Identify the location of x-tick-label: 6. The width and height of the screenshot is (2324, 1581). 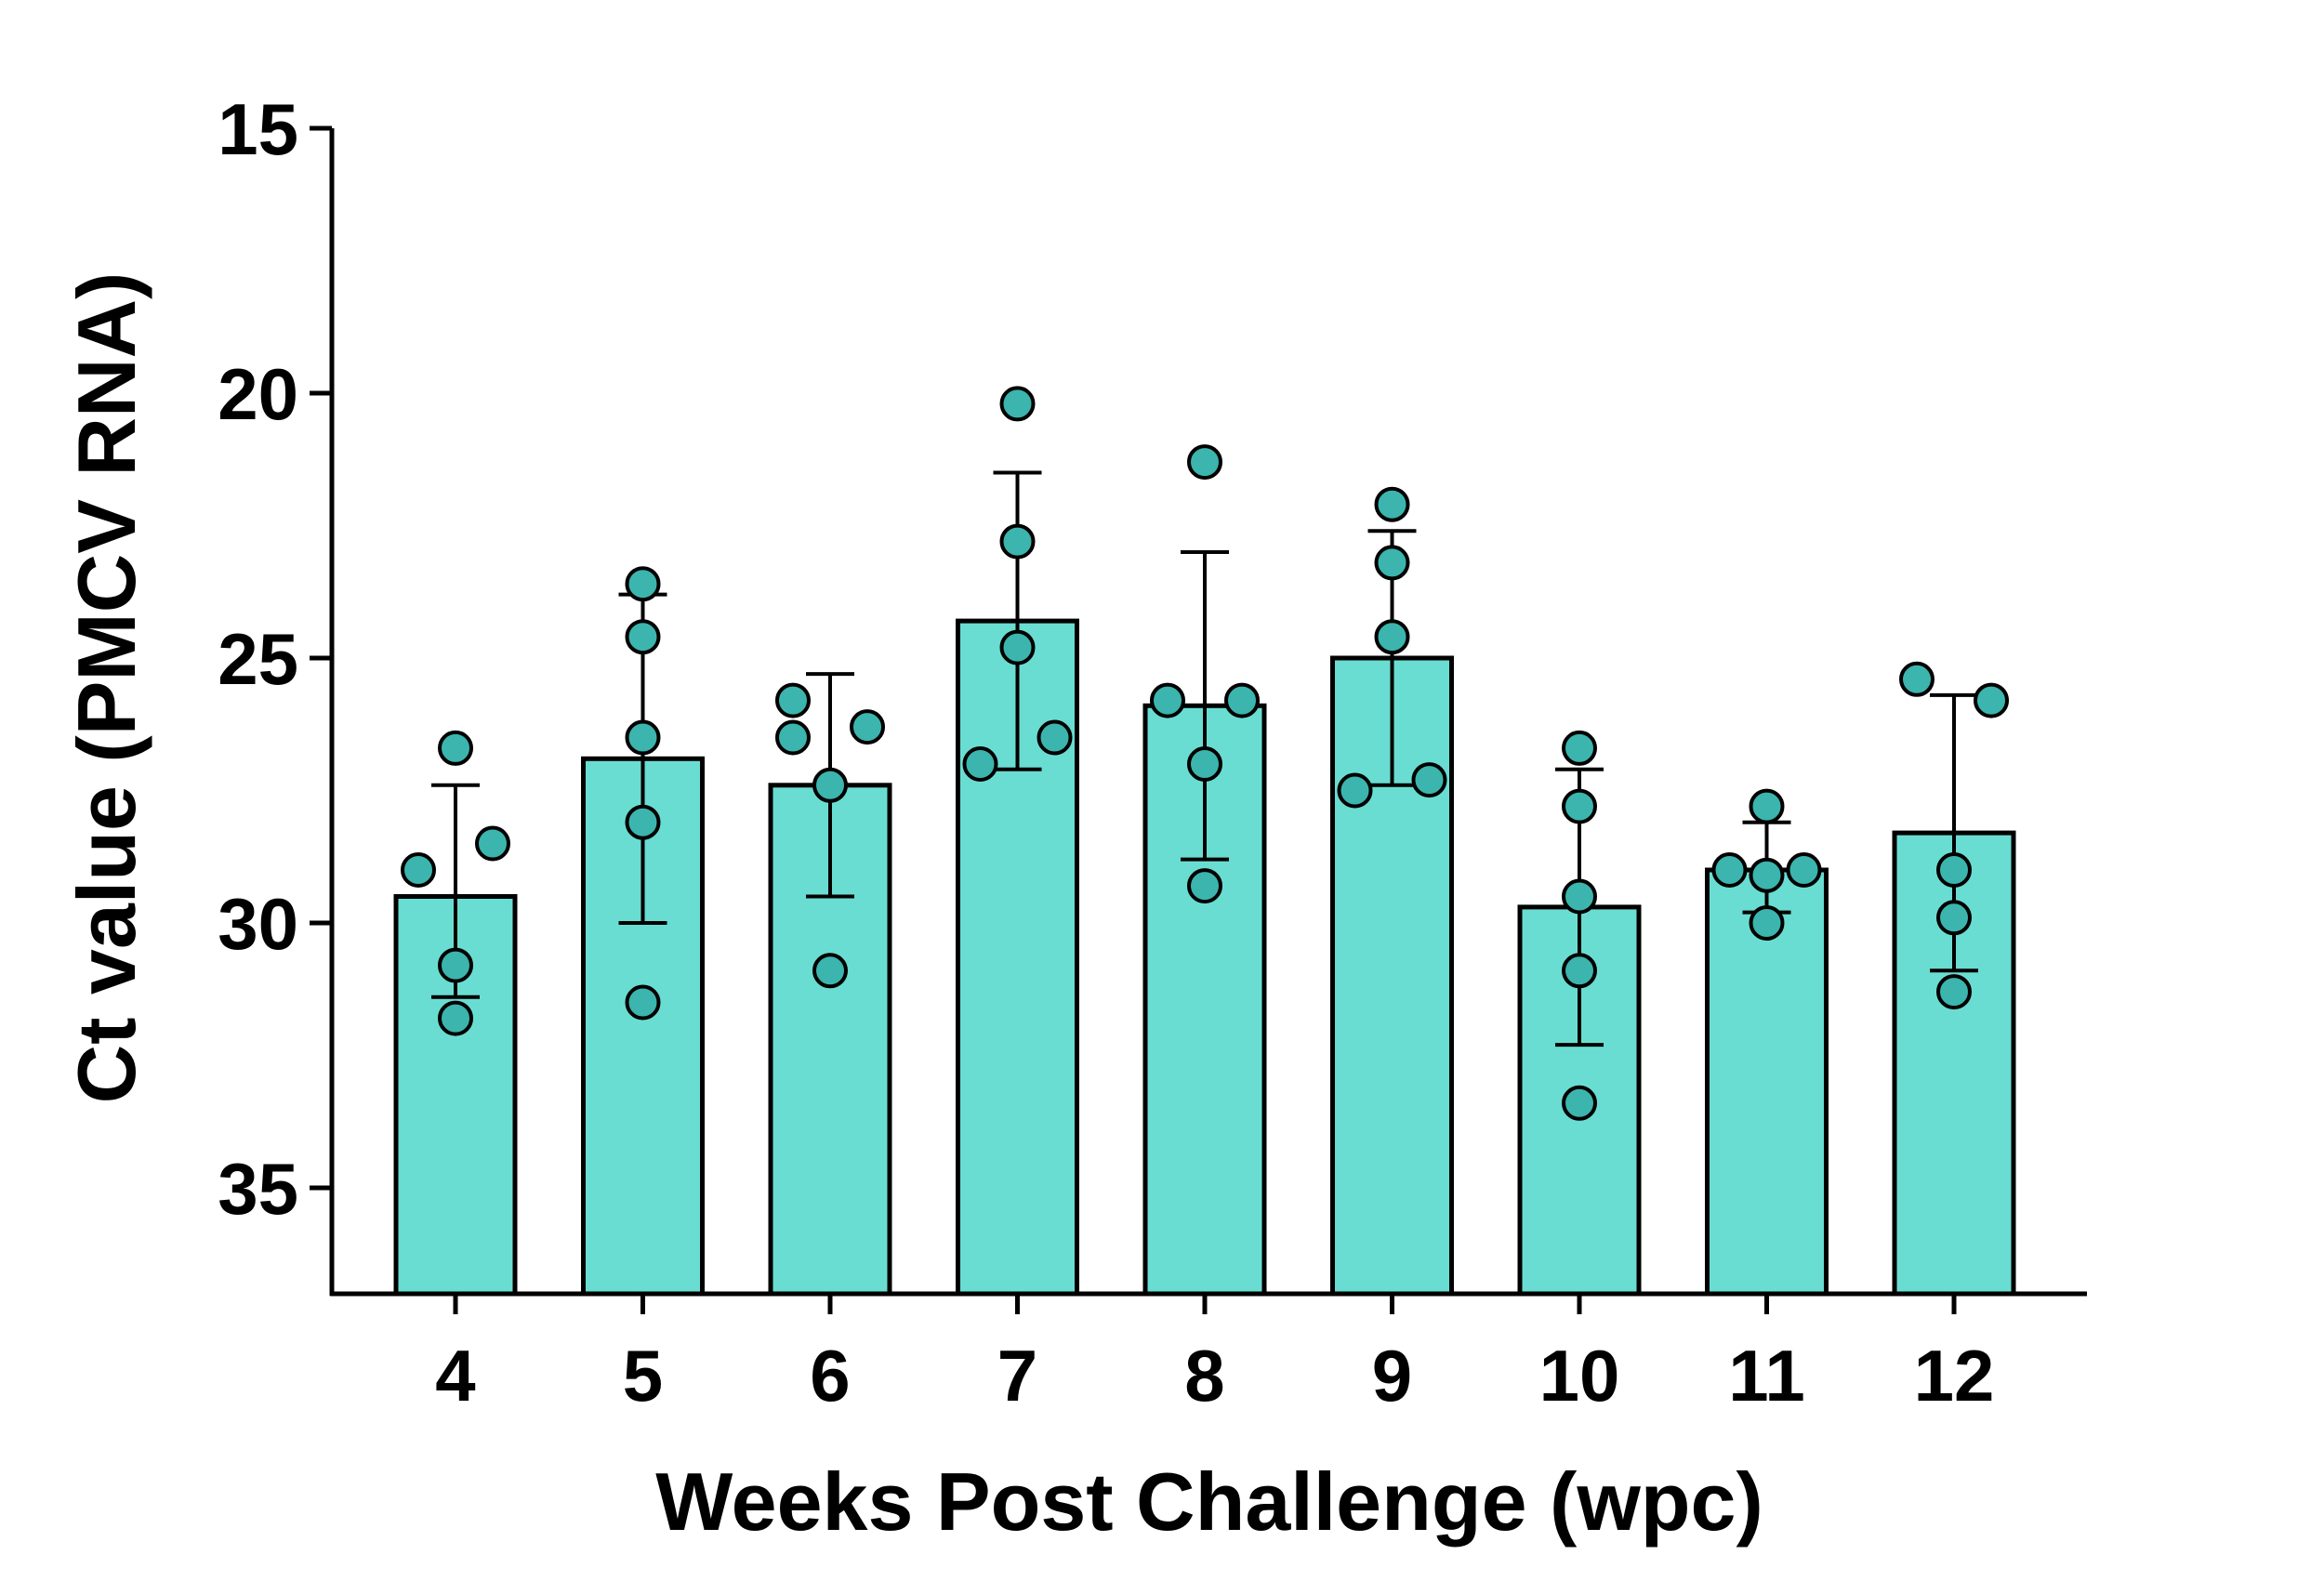
(830, 1375).